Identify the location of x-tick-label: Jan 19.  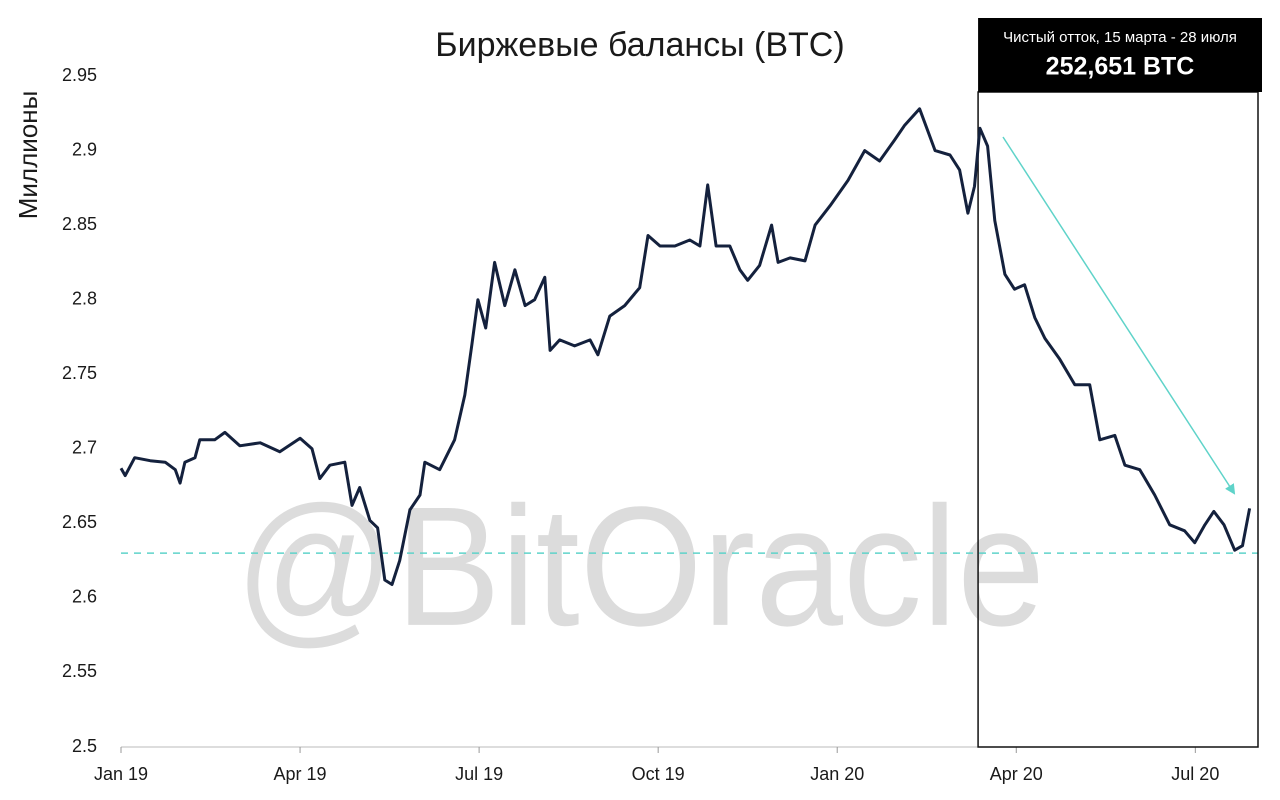
(121, 774).